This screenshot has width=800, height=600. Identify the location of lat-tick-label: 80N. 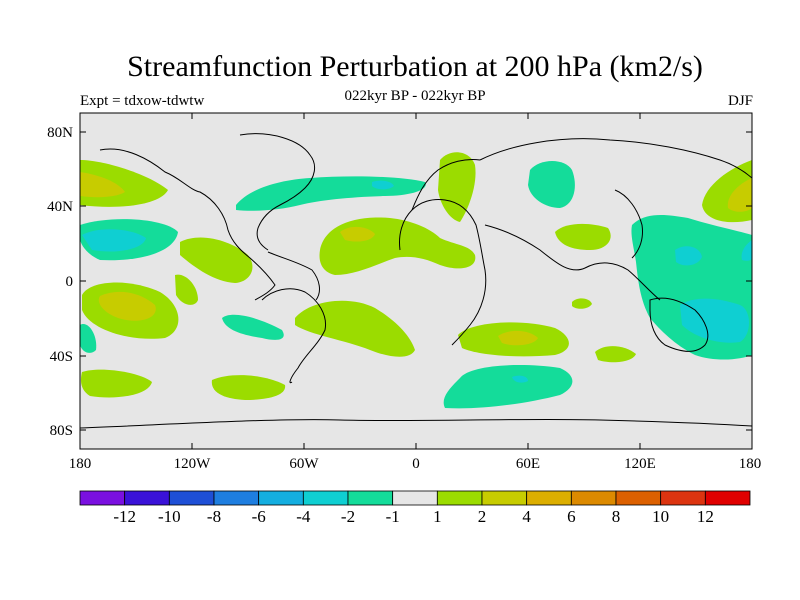
(60, 133).